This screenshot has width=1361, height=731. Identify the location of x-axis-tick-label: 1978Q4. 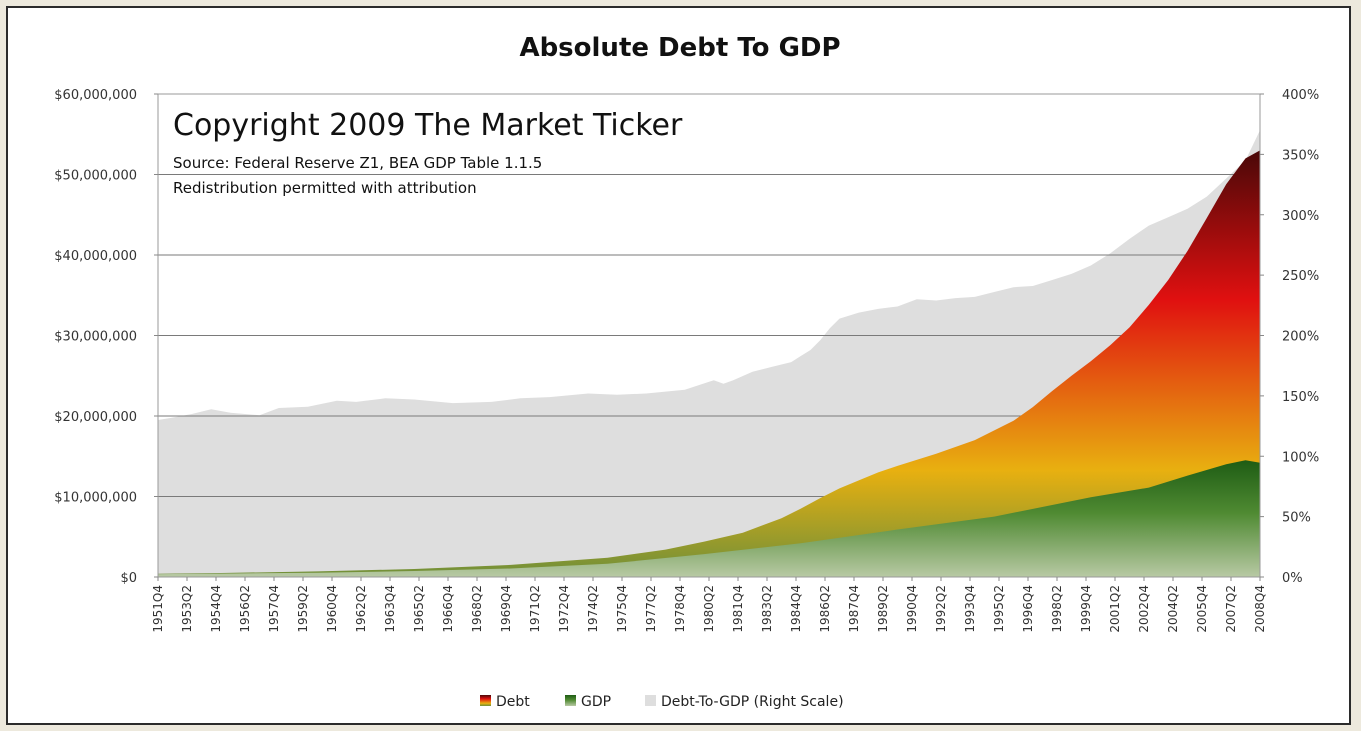
(680, 609).